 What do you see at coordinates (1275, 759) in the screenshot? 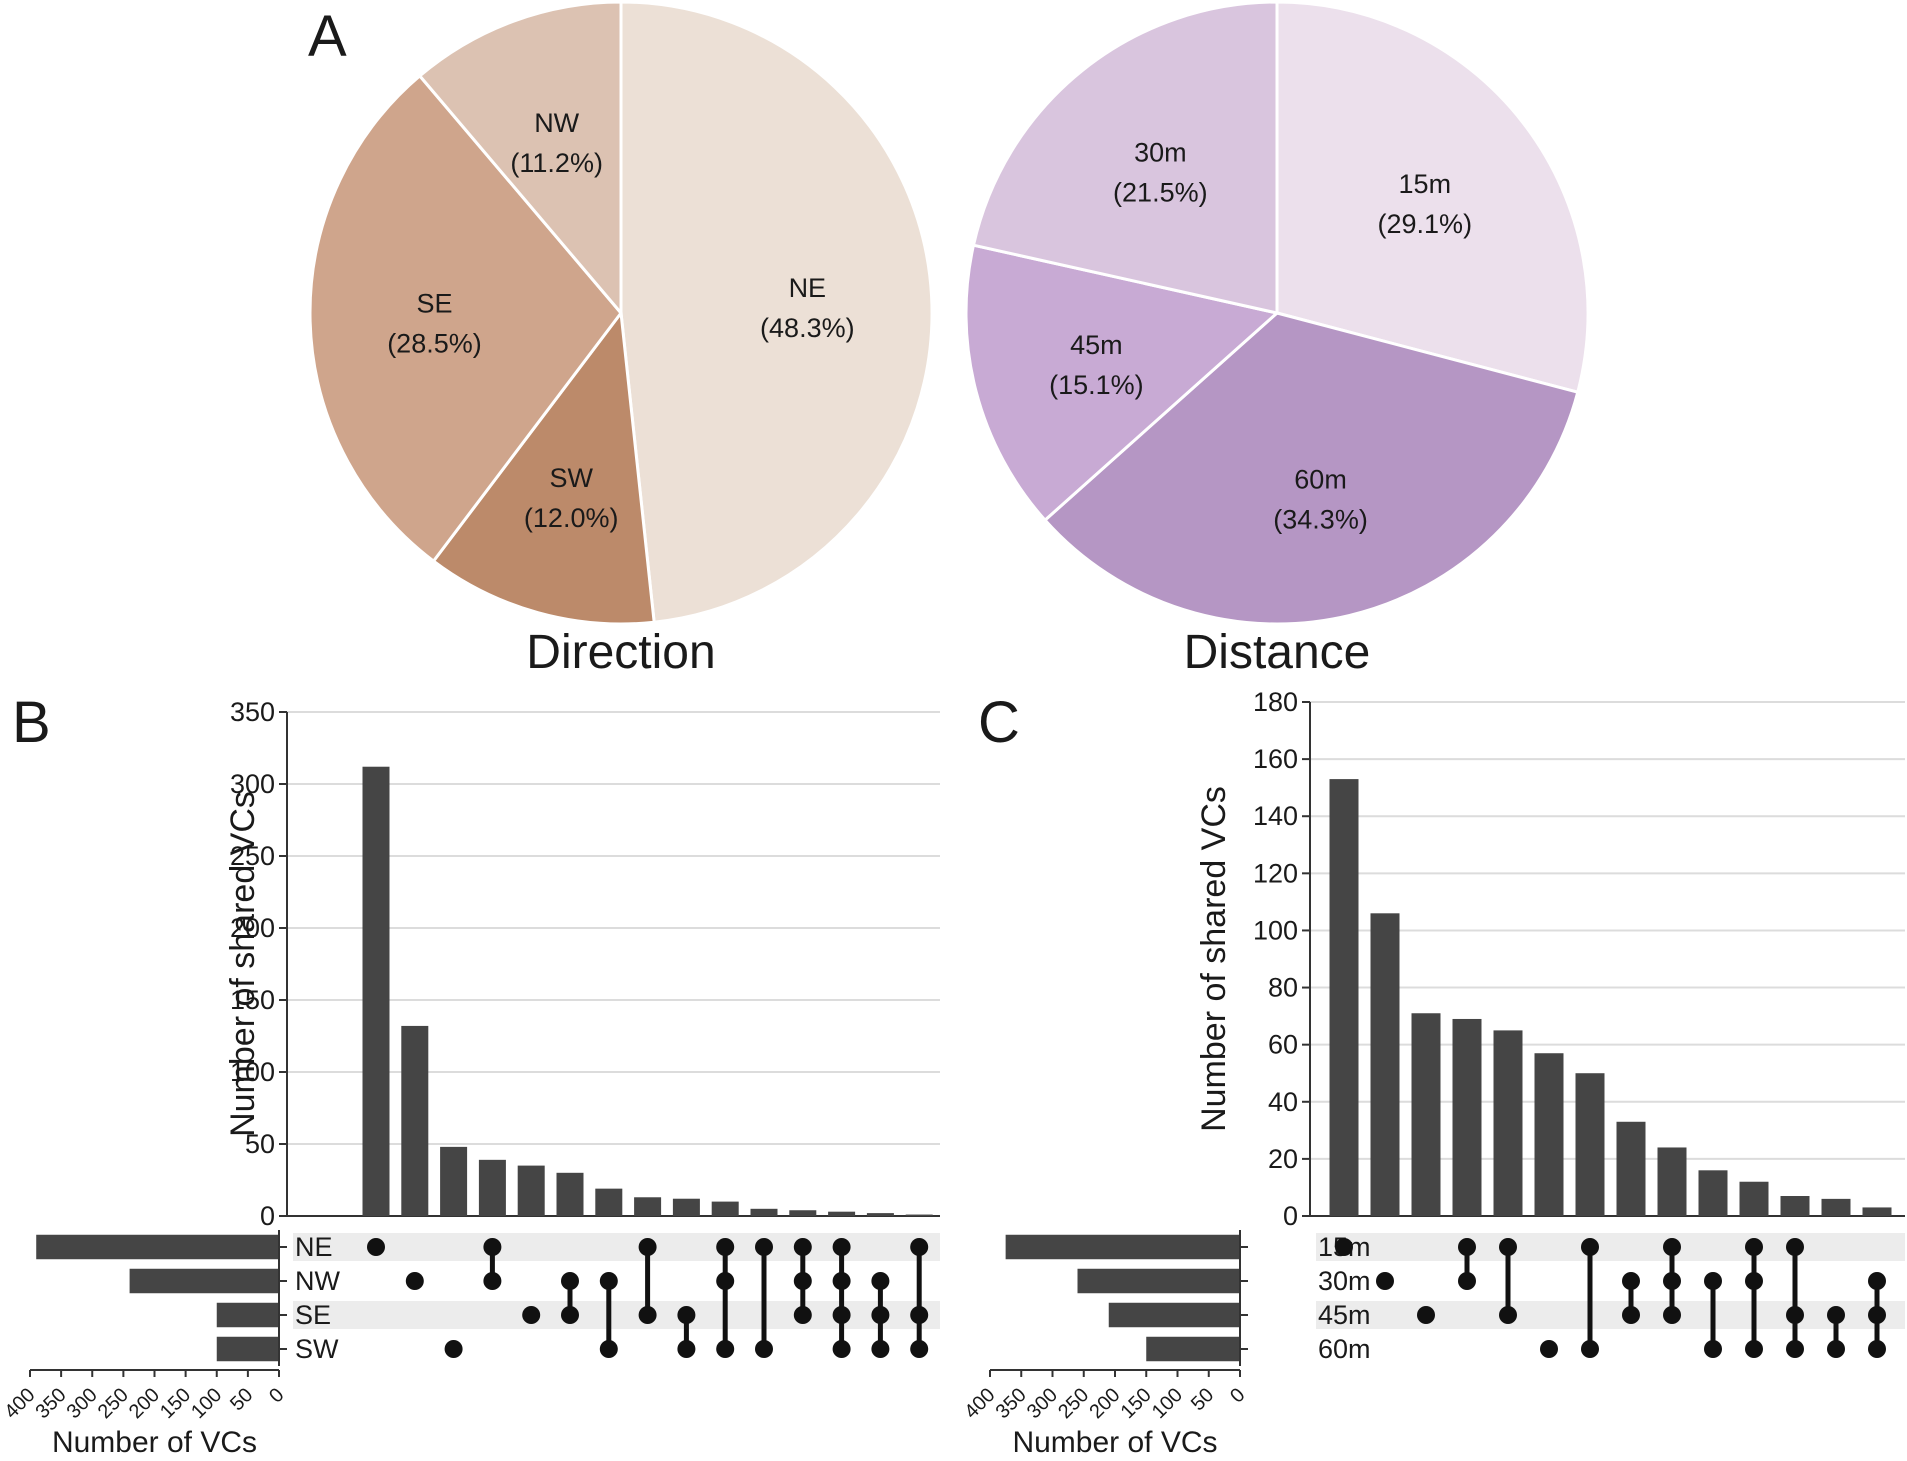
I see `y-tick-label: 160` at bounding box center [1275, 759].